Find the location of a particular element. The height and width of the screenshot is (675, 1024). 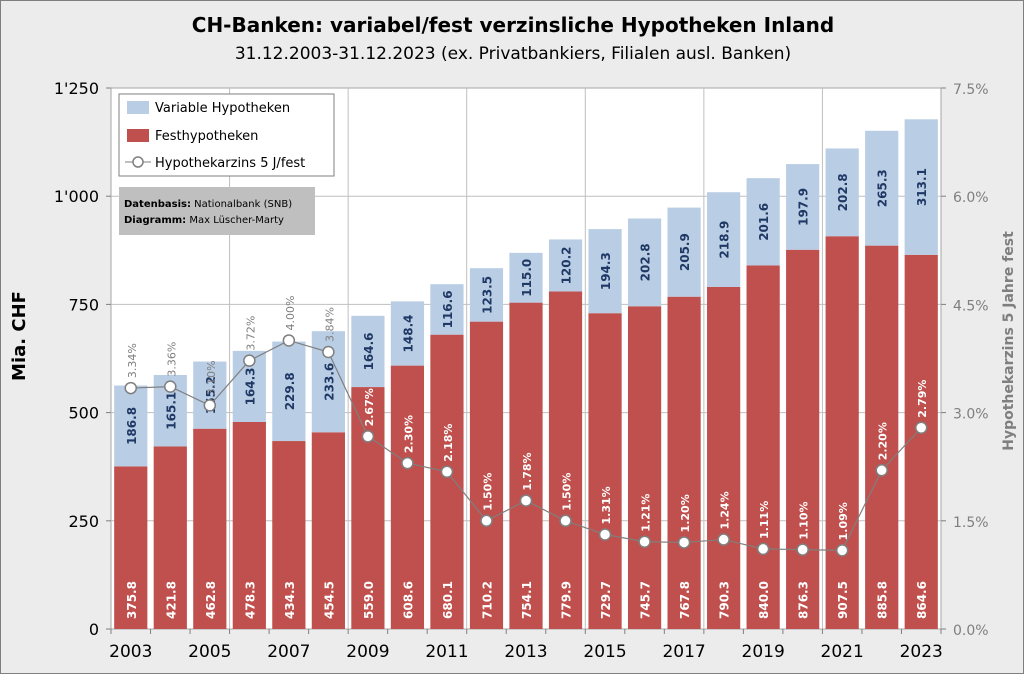

y-tick-label: 750 is located at coordinates (83, 304).